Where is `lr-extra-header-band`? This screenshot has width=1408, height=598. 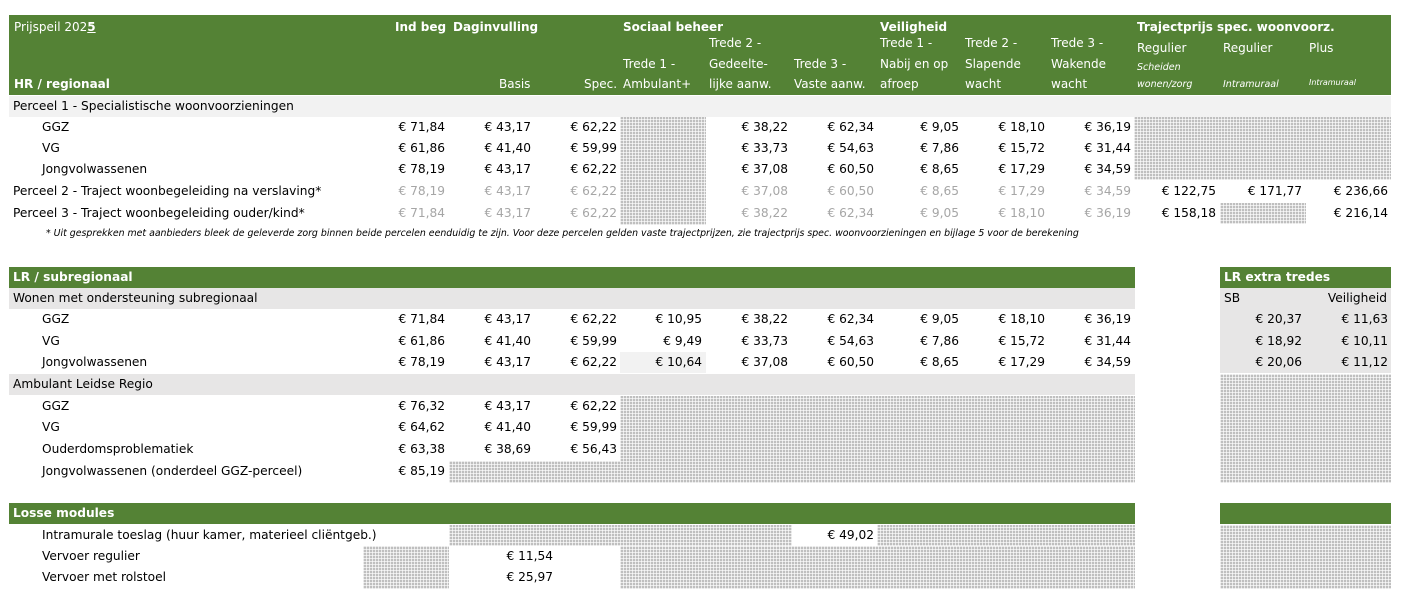
lr-extra-header-band is located at coordinates (1305, 277).